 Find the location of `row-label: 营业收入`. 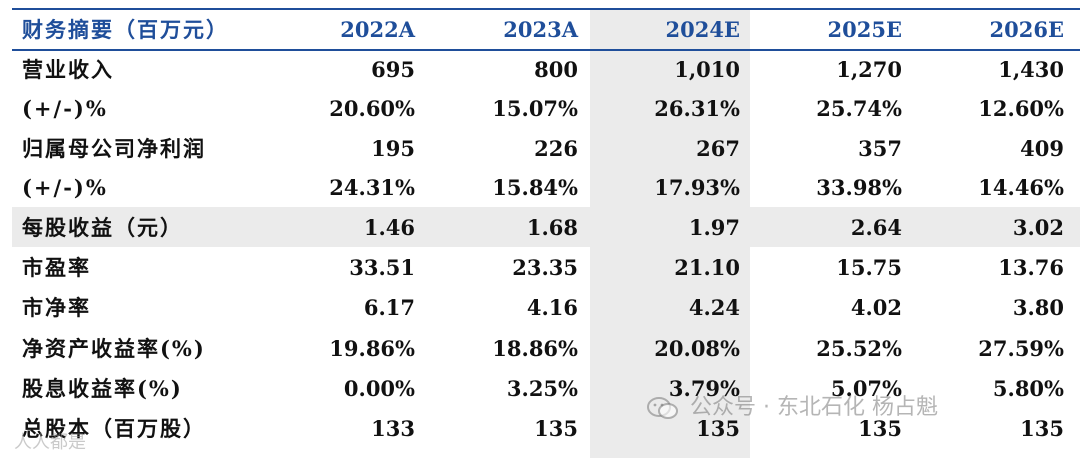

row-label: 营业收入 is located at coordinates (68, 69).